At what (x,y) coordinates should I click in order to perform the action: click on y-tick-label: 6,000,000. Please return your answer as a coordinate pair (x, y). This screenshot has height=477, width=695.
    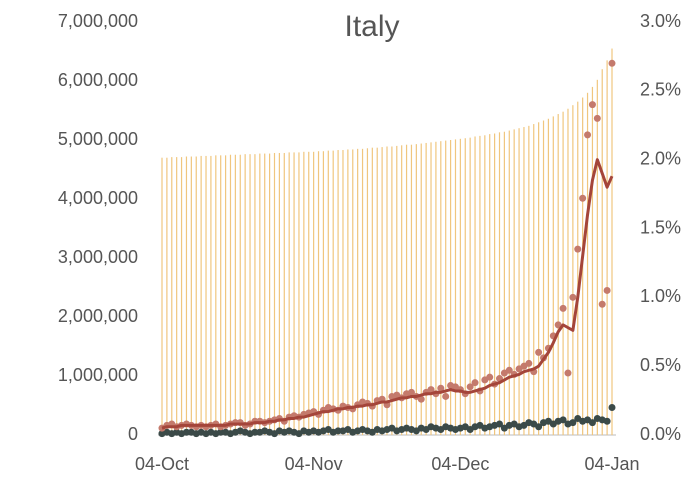
    Looking at the image, I should click on (98, 80).